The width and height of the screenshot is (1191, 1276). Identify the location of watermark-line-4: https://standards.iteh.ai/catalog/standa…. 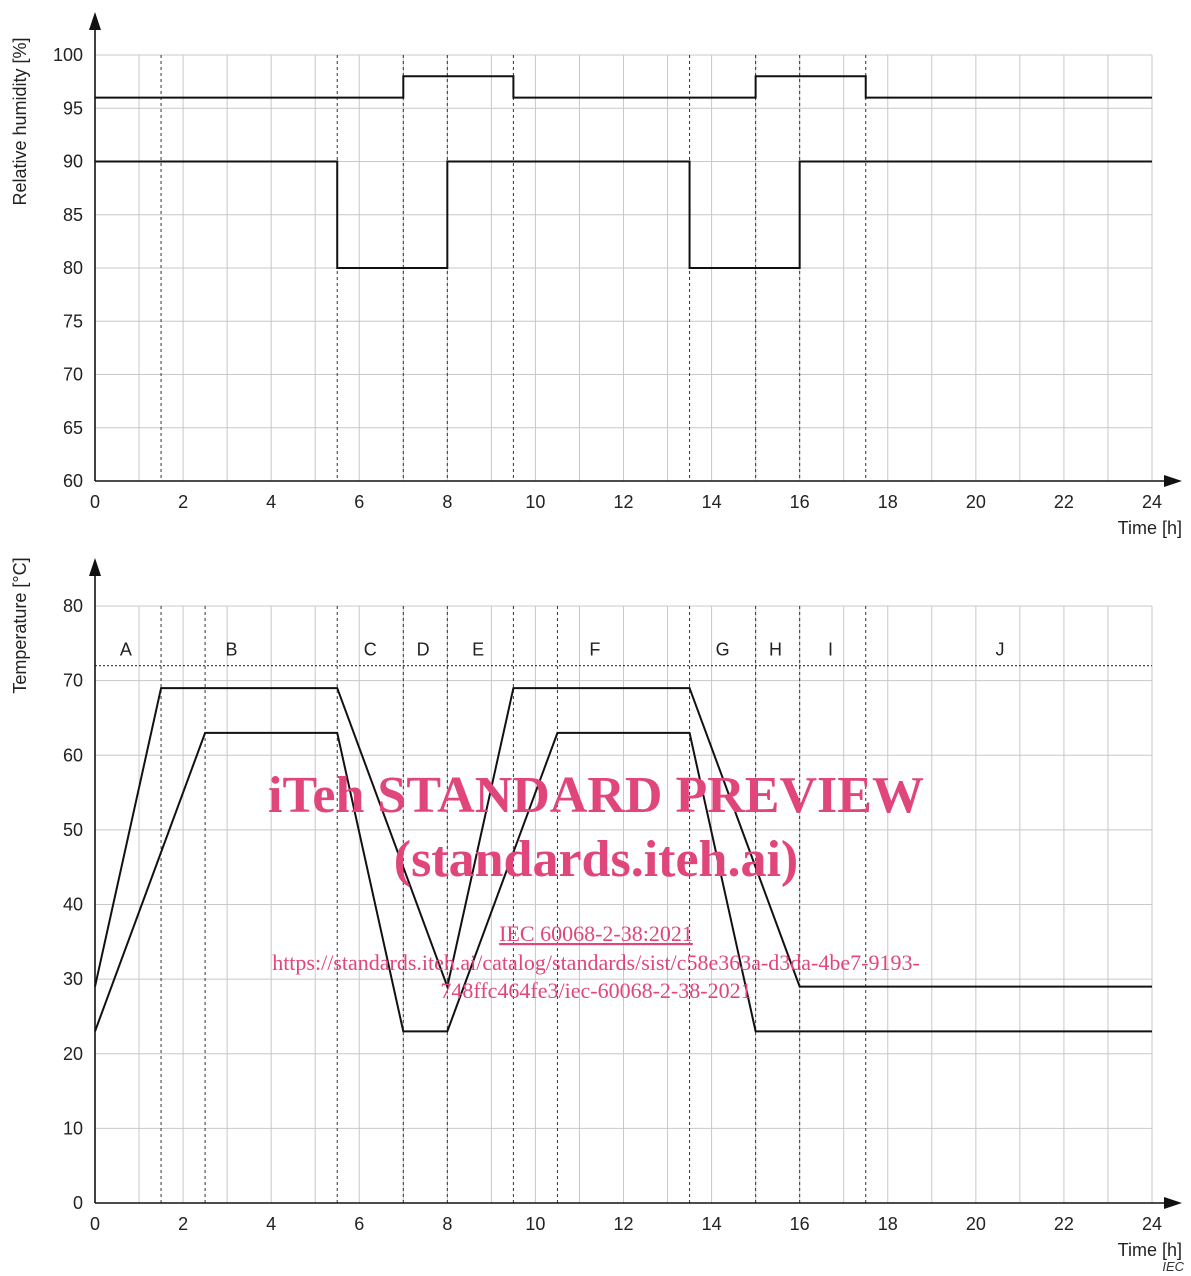
(596, 962).